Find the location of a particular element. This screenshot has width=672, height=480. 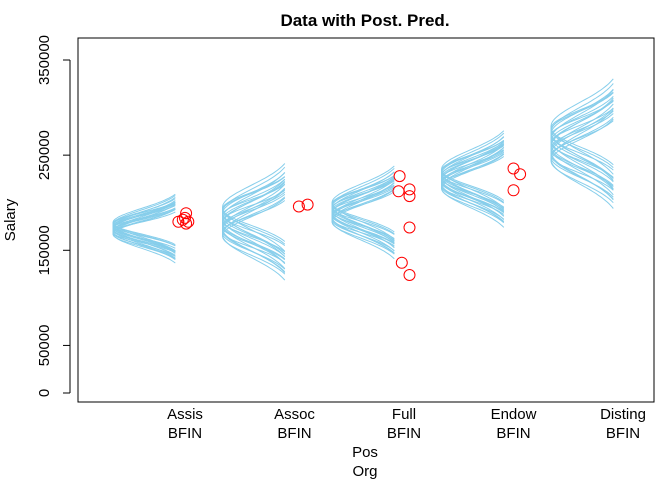

y-tick-label: 150000 is located at coordinates (44, 250).